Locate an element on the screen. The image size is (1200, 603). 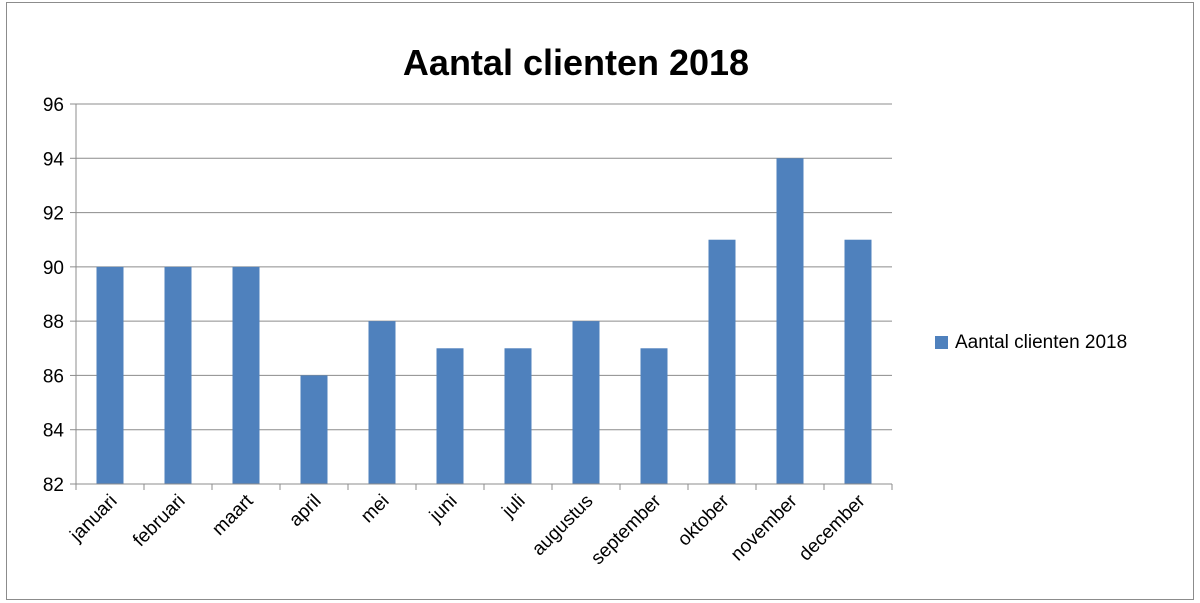
x-tick-label: februari is located at coordinates (159, 521).